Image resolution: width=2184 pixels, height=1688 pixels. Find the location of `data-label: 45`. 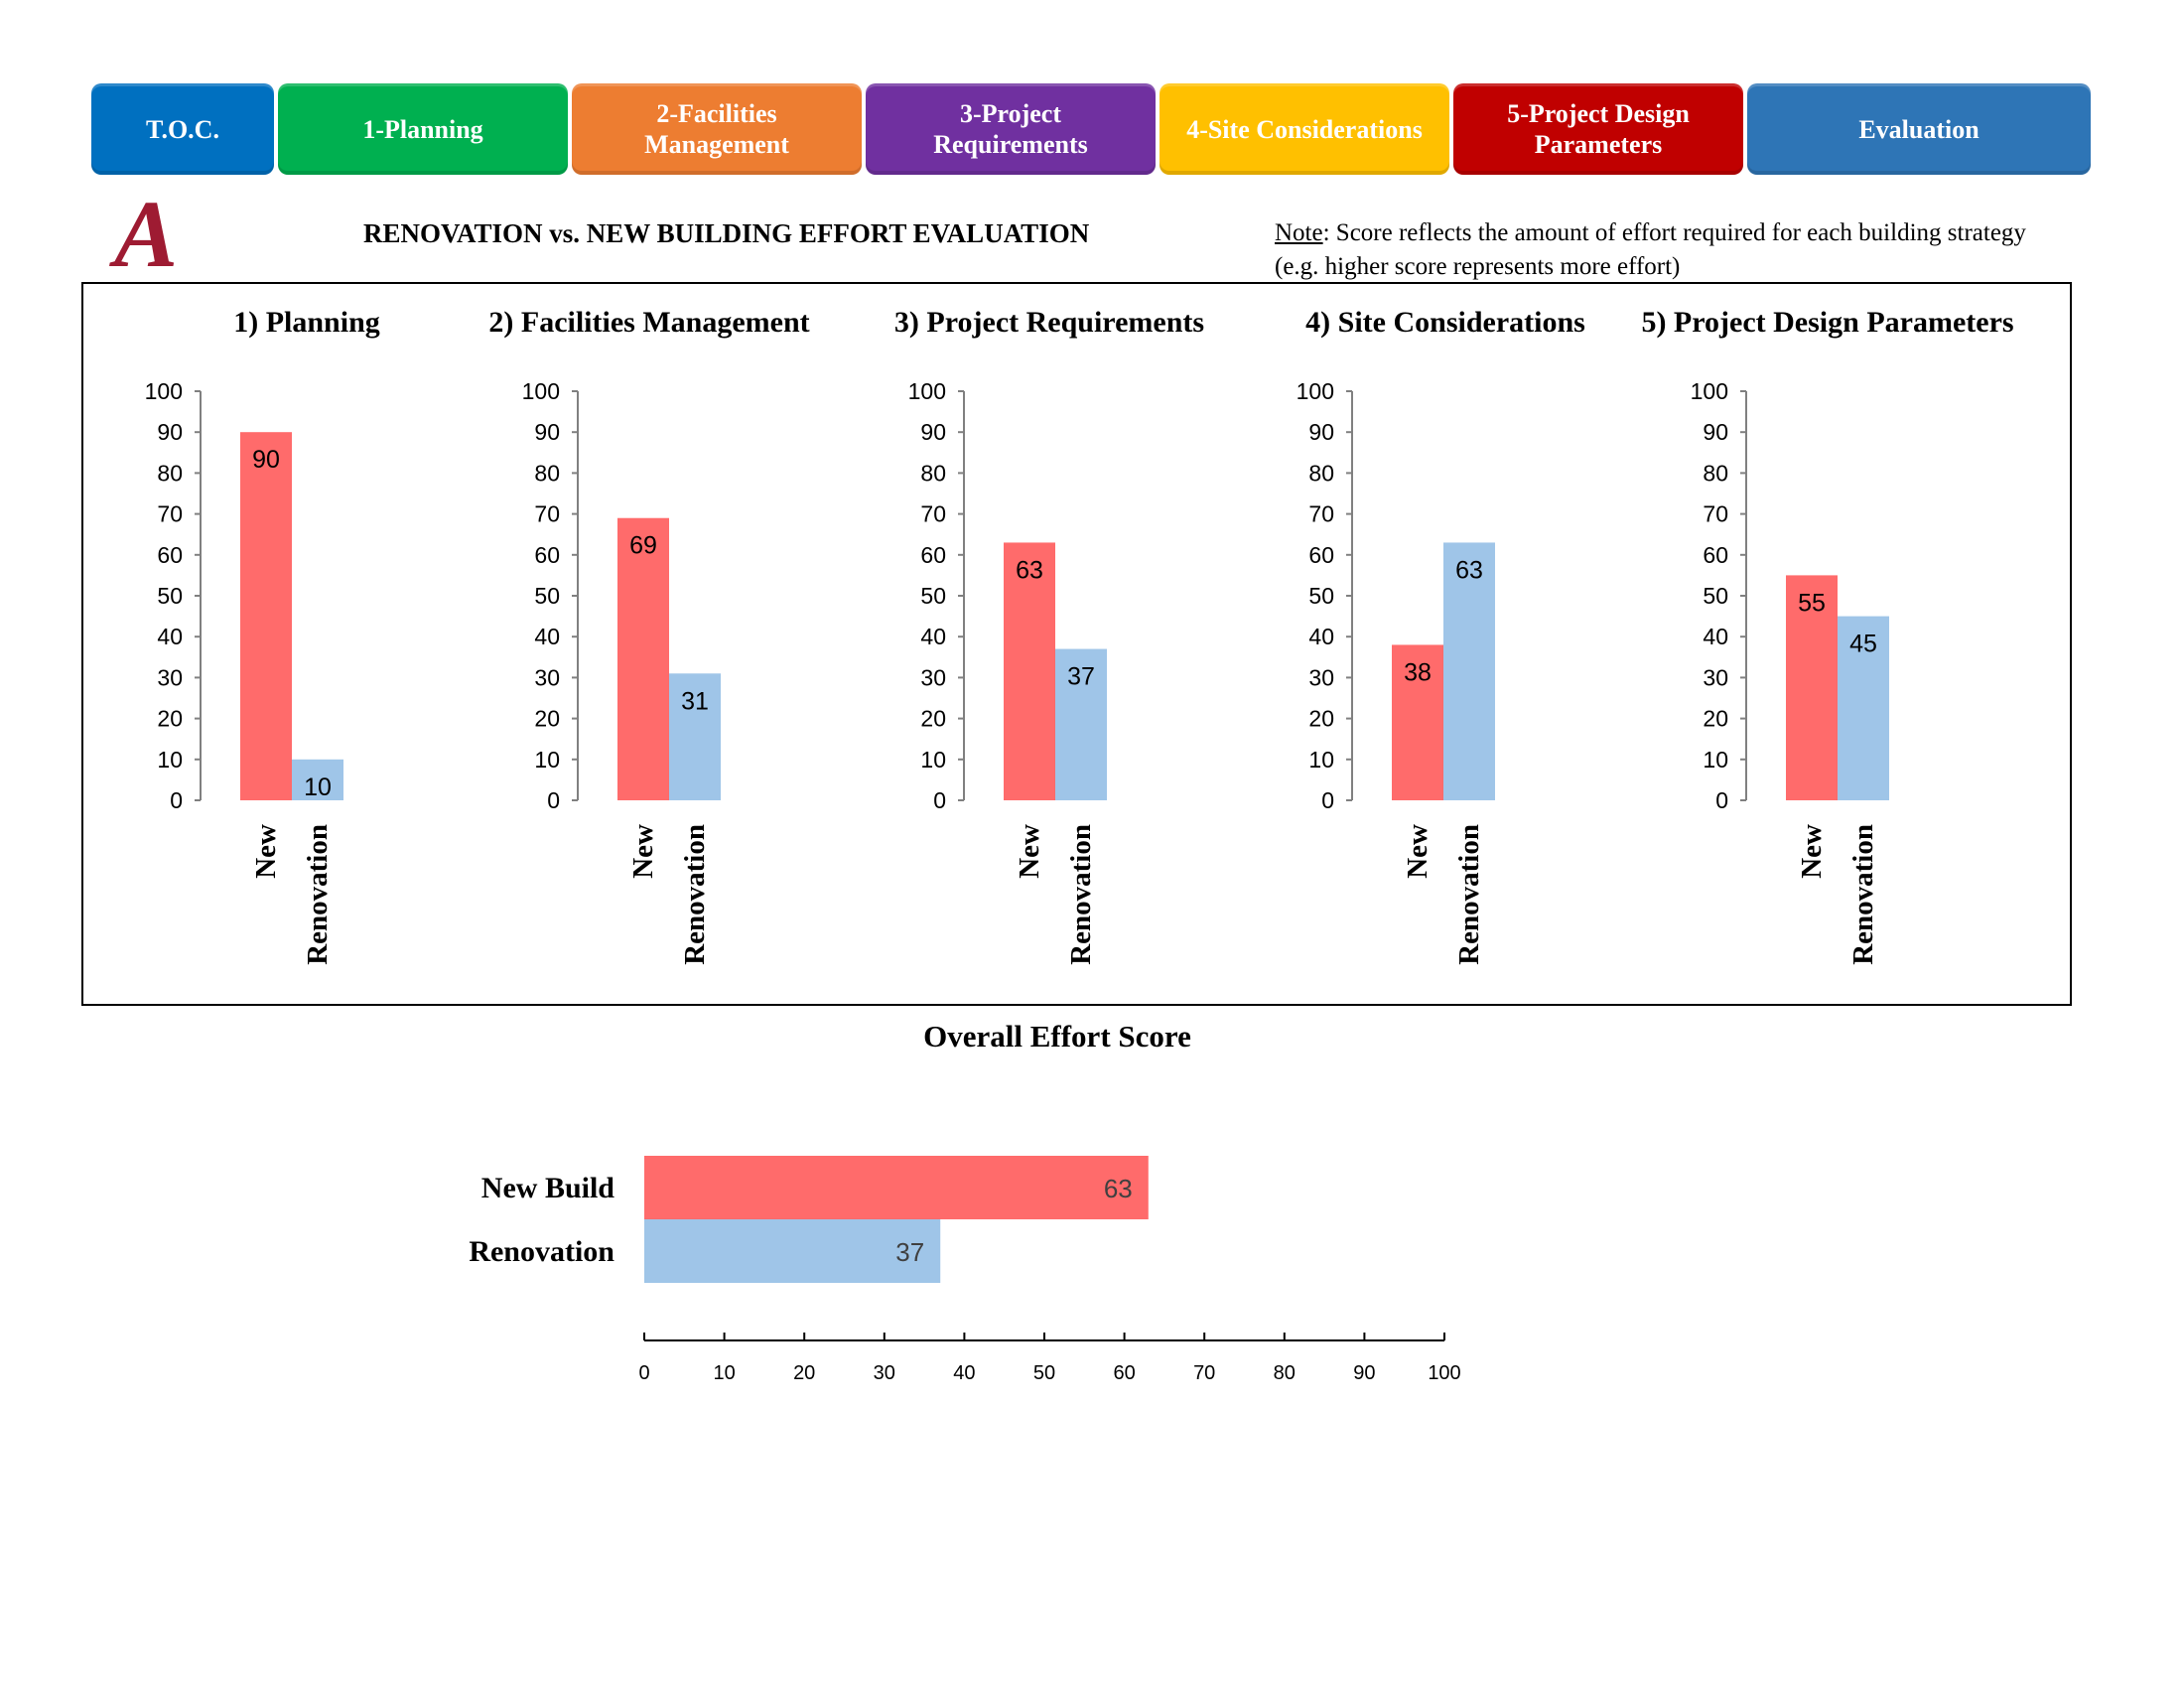

data-label: 45 is located at coordinates (1863, 644).